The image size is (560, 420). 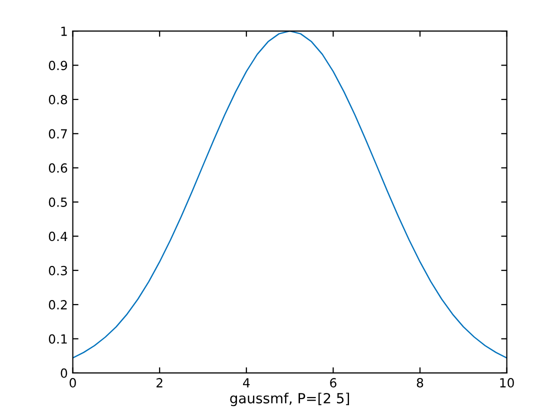 I want to click on y-tick-label: 0.8, so click(x=58, y=99).